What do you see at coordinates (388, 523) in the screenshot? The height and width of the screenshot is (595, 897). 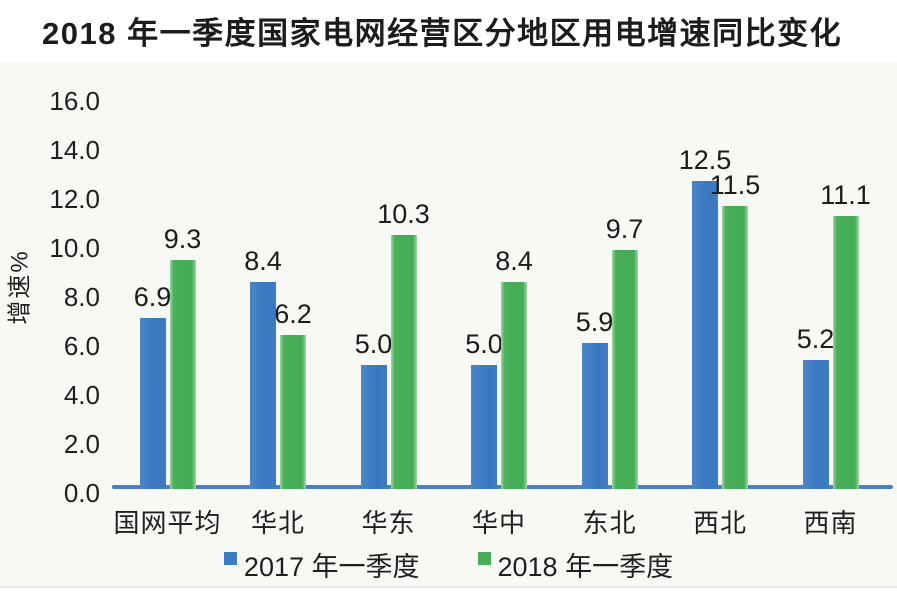 I see `x-category-label: 华东` at bounding box center [388, 523].